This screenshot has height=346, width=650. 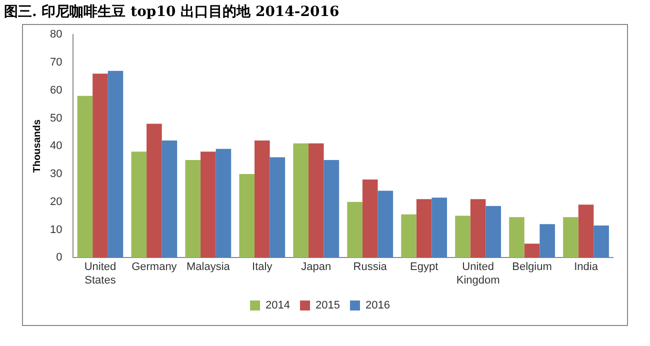 What do you see at coordinates (56, 230) in the screenshot?
I see `y-tick-label: 10` at bounding box center [56, 230].